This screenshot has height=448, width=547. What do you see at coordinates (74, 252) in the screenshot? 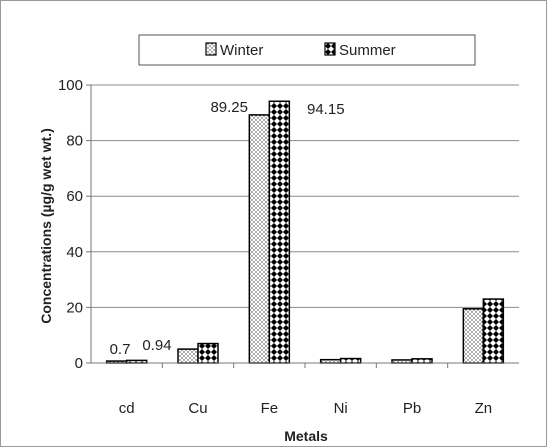
I see `y-tick-label: 40` at bounding box center [74, 252].